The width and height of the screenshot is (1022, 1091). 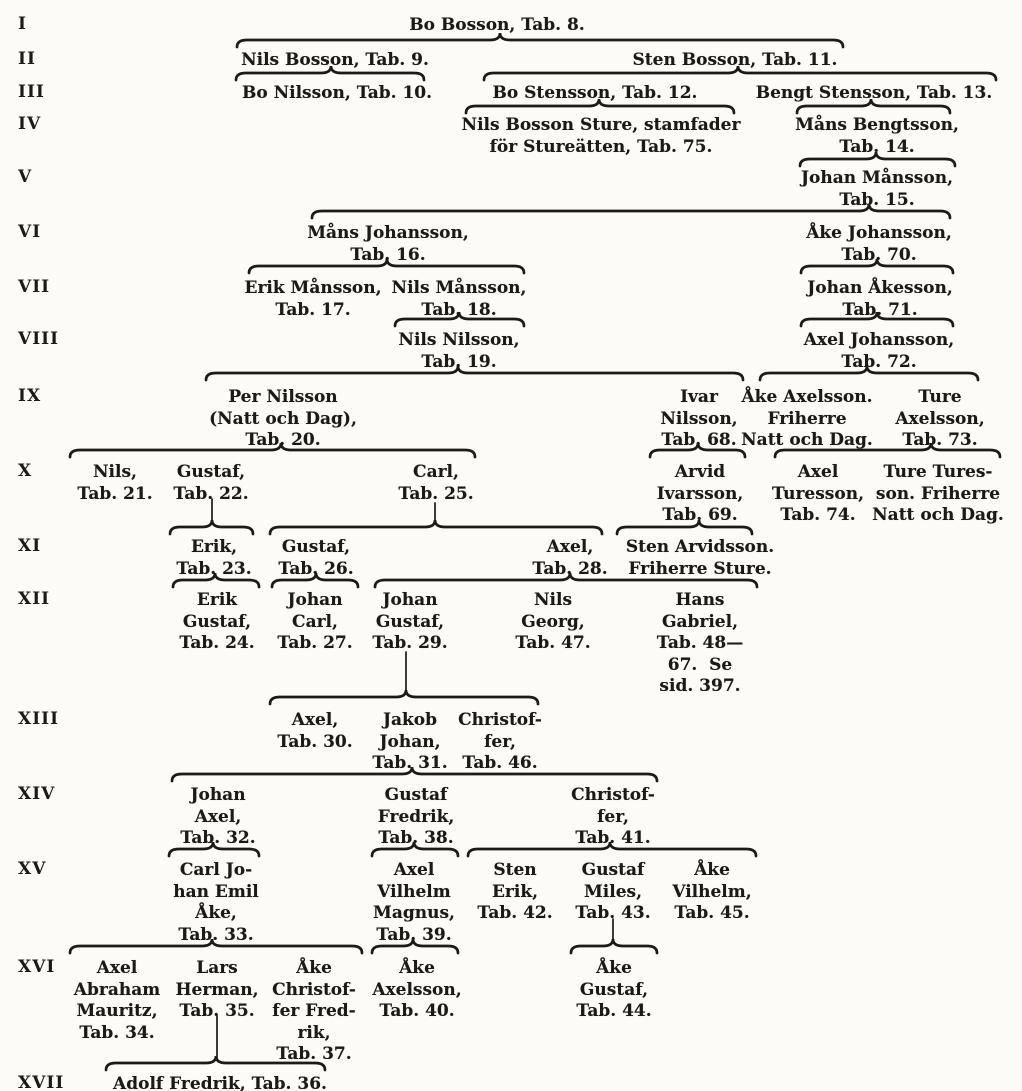 I want to click on generation-label-iii: III, so click(x=31, y=92).